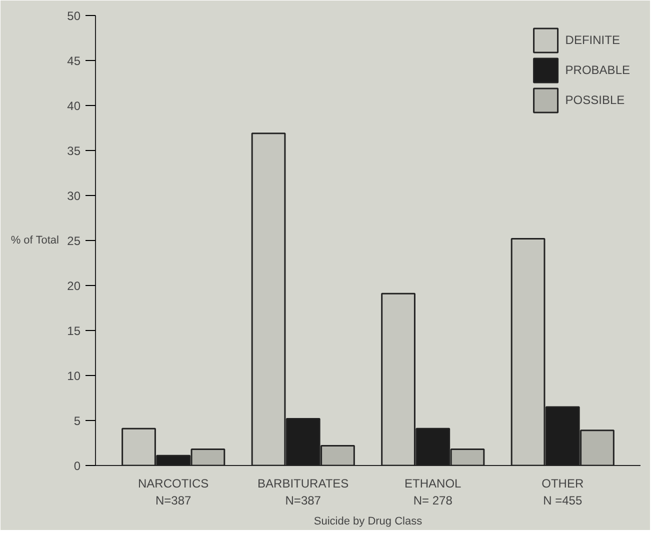 The height and width of the screenshot is (537, 655). What do you see at coordinates (77, 466) in the screenshot?
I see `y-tick-label: 0` at bounding box center [77, 466].